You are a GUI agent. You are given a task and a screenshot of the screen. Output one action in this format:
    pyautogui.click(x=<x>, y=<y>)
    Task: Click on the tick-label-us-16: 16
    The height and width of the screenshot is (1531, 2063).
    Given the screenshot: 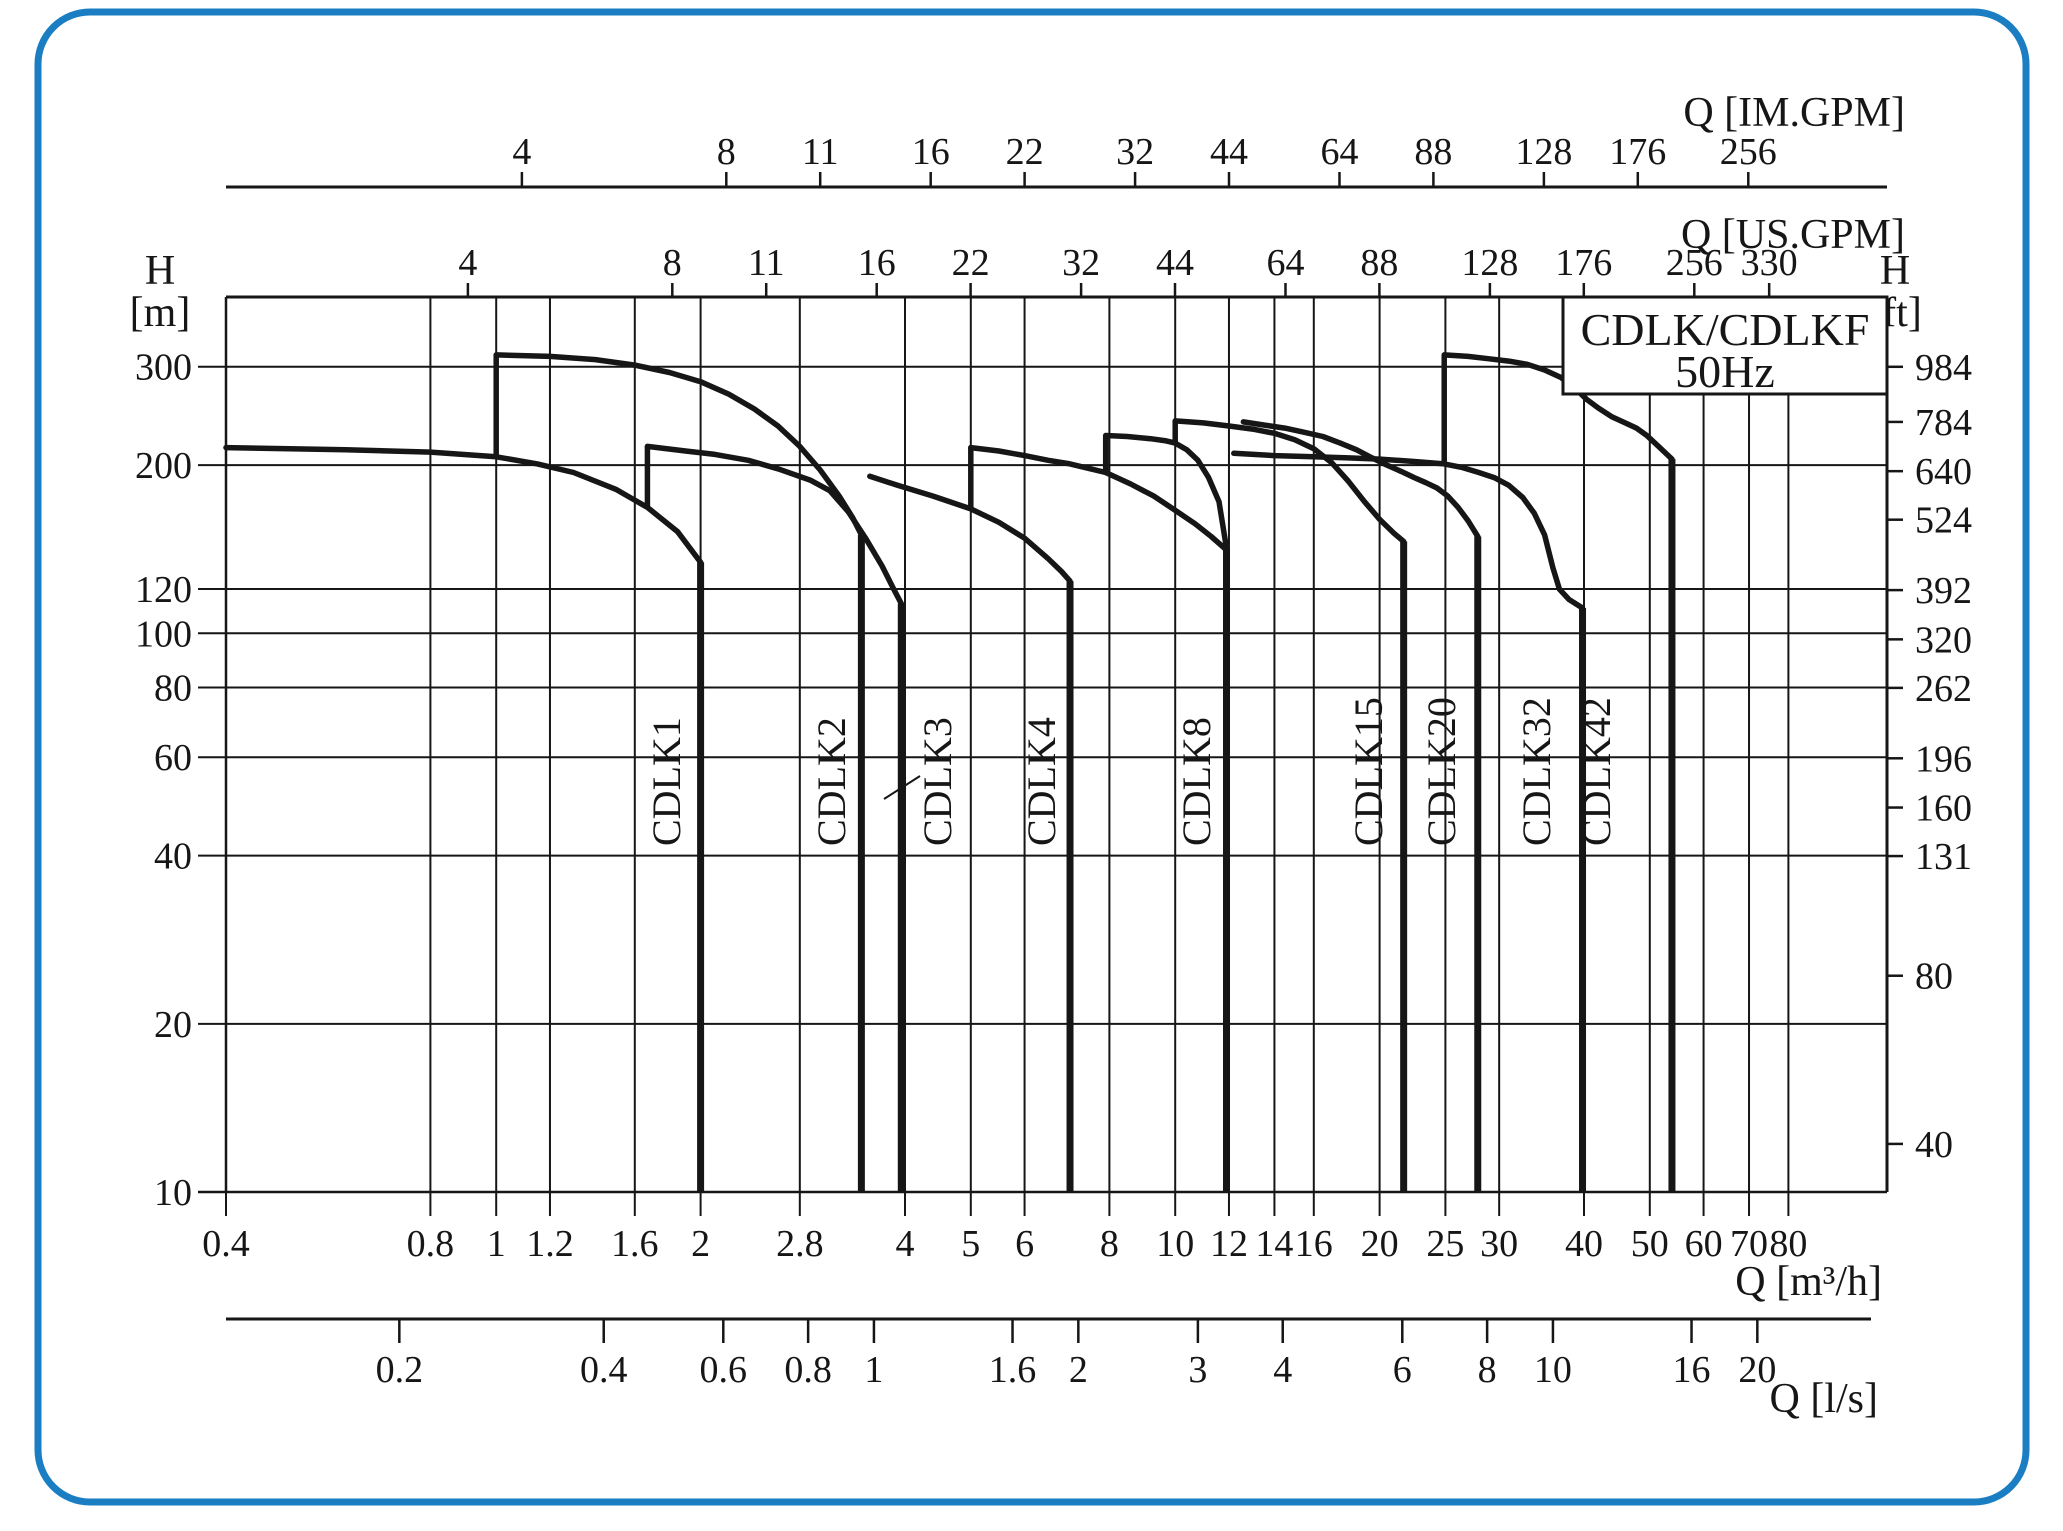 What is the action you would take?
    pyautogui.click(x=877, y=263)
    